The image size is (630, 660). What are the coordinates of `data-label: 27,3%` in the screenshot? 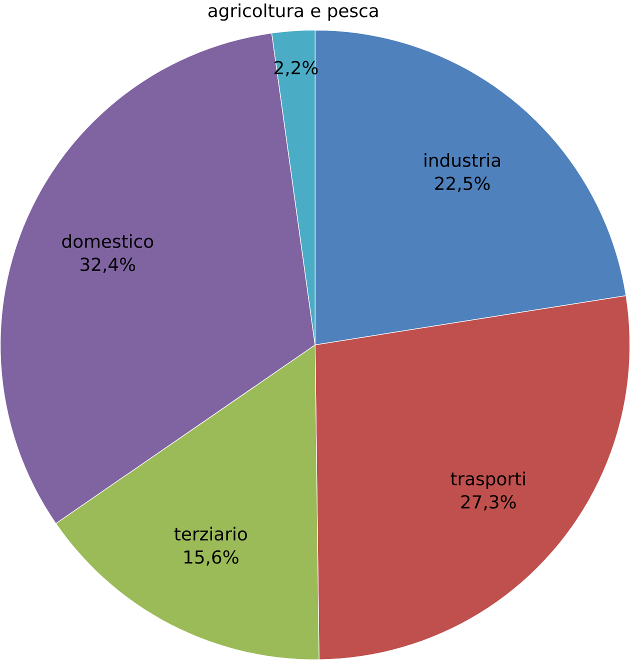 It's located at (488, 502).